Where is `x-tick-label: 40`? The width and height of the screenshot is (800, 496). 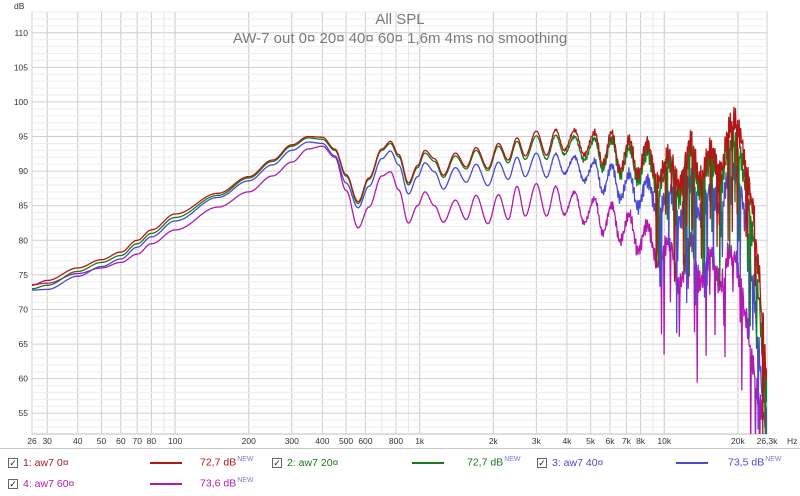
x-tick-label: 40 is located at coordinates (78, 441).